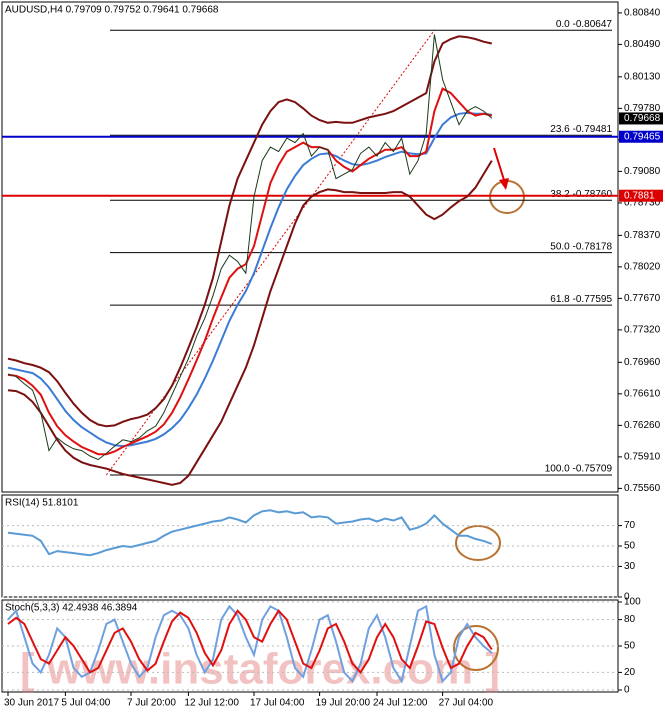  Describe the element at coordinates (151, 703) in the screenshot. I see `x-tick-label: 7 Jul 20:00` at that location.